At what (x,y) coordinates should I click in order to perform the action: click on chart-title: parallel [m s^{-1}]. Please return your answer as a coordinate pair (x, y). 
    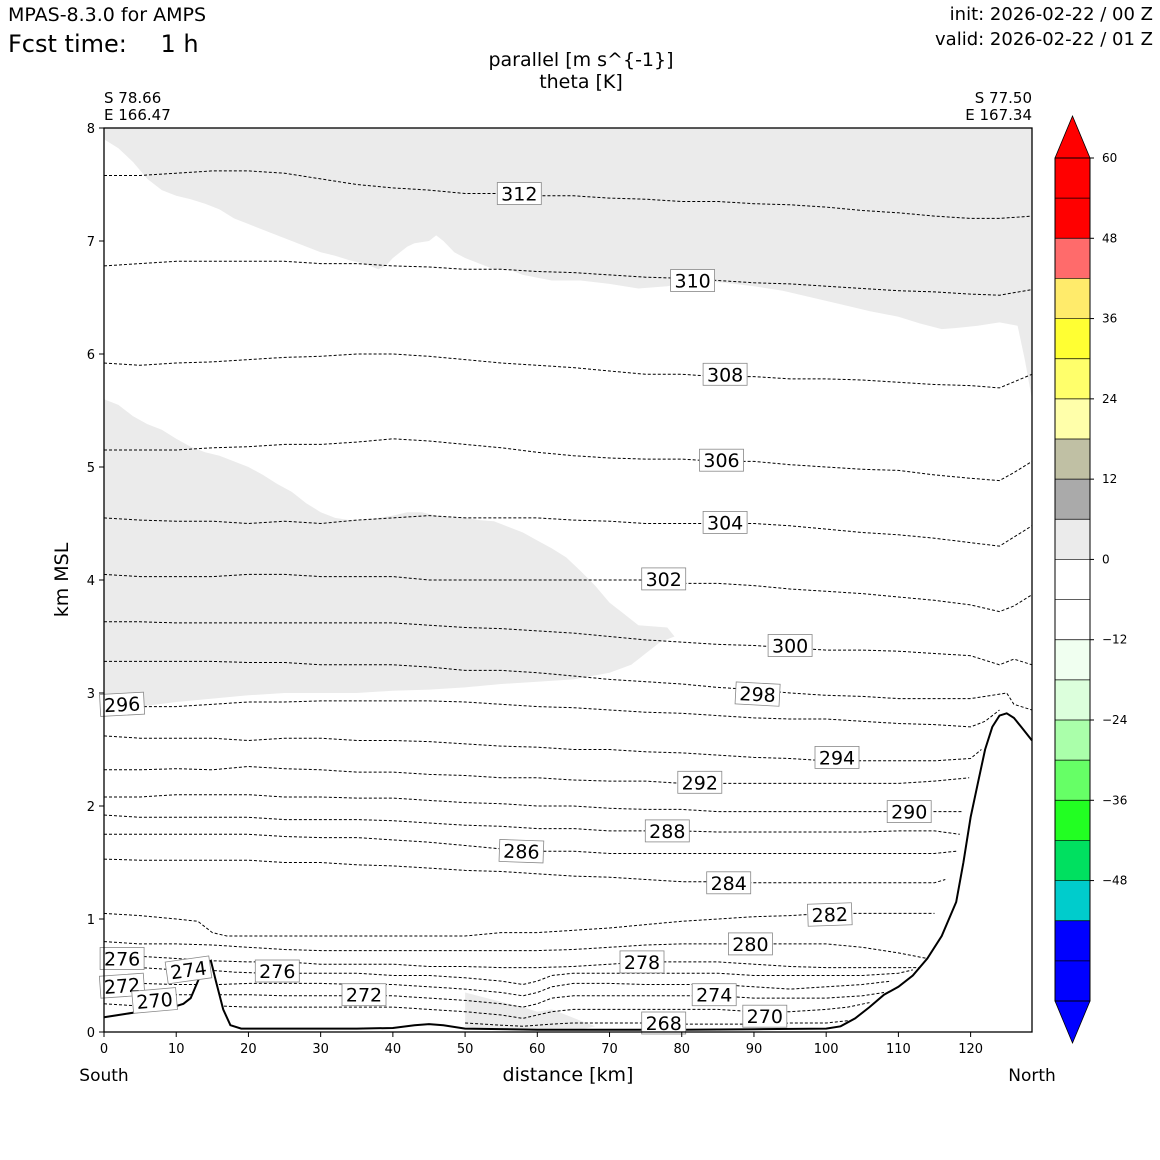
    Looking at the image, I should click on (581, 60).